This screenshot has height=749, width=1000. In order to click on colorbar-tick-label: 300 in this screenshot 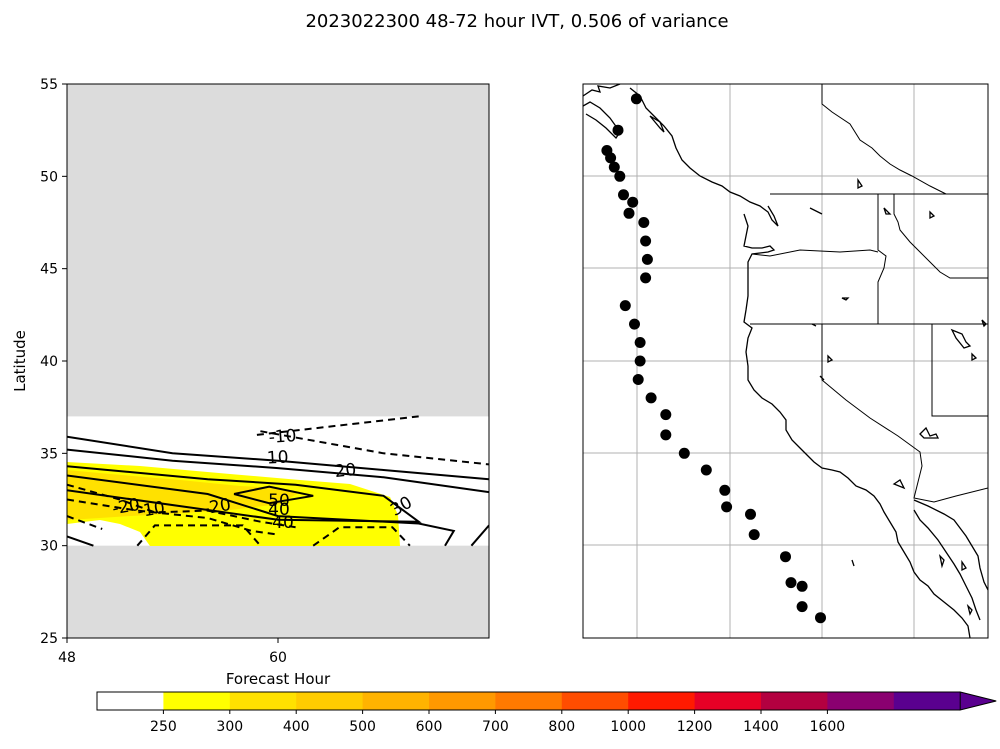, I will do `click(229, 727)`.